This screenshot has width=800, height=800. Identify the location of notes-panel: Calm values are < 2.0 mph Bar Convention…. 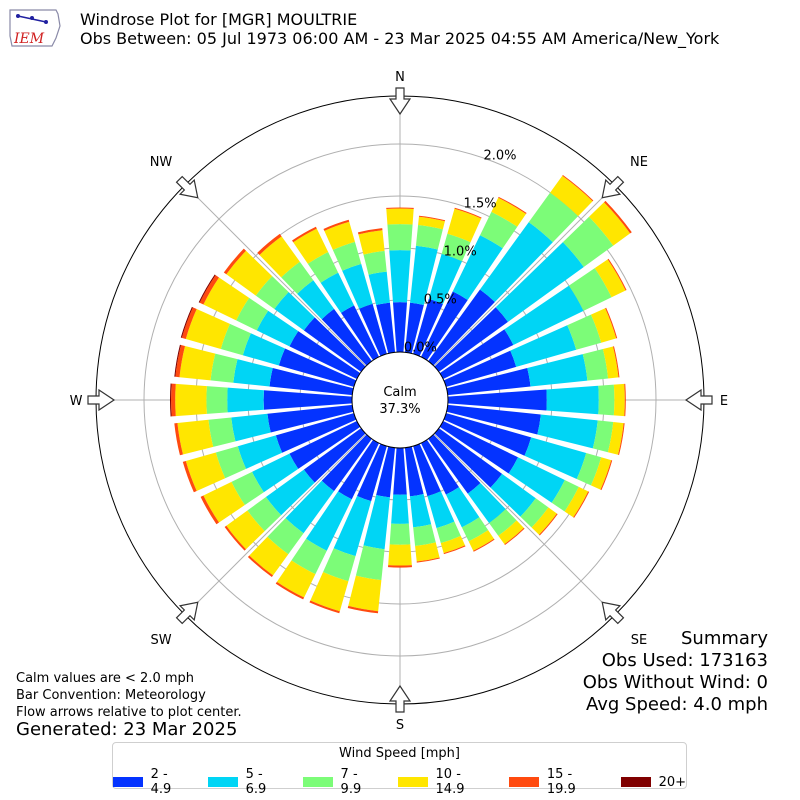
(129, 695).